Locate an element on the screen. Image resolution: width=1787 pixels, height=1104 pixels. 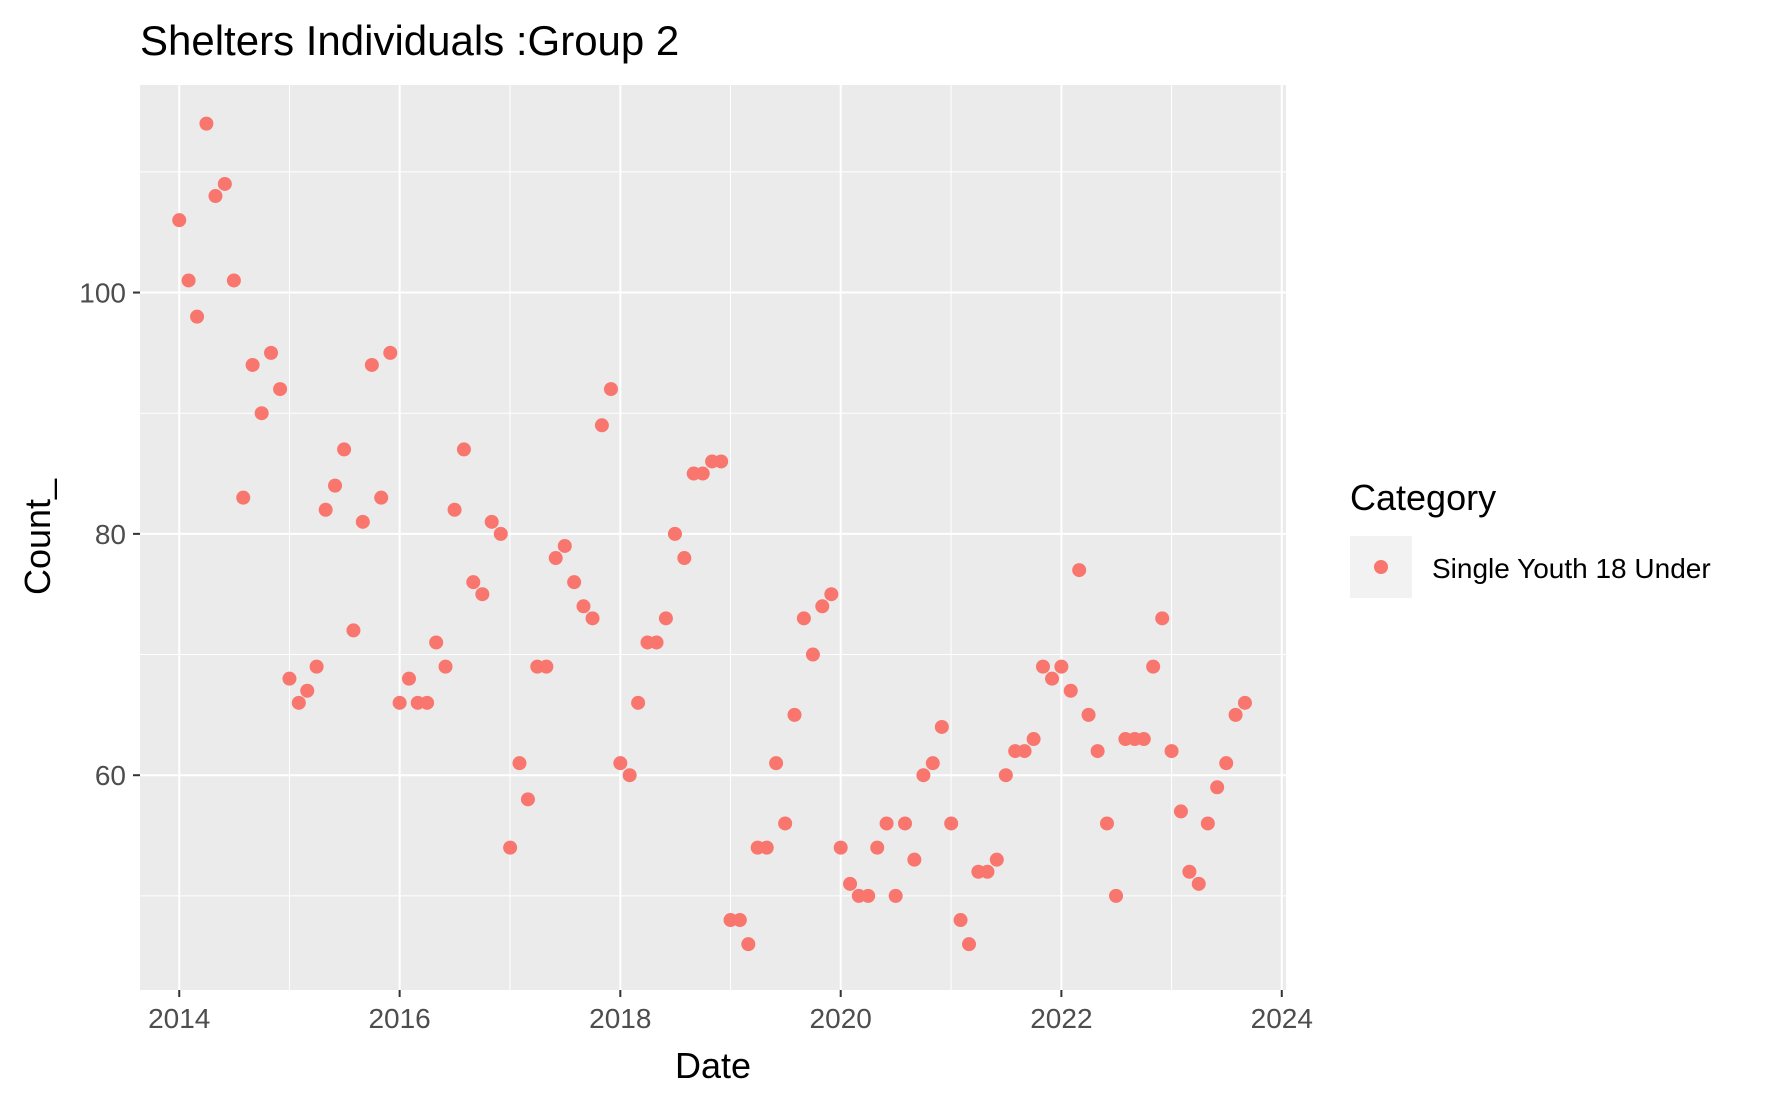
x-tick-label: 2018 is located at coordinates (620, 1018).